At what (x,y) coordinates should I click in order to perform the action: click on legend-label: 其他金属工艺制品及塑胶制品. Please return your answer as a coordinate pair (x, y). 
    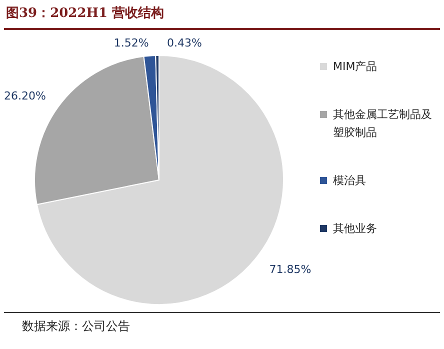
    Looking at the image, I should click on (383, 124).